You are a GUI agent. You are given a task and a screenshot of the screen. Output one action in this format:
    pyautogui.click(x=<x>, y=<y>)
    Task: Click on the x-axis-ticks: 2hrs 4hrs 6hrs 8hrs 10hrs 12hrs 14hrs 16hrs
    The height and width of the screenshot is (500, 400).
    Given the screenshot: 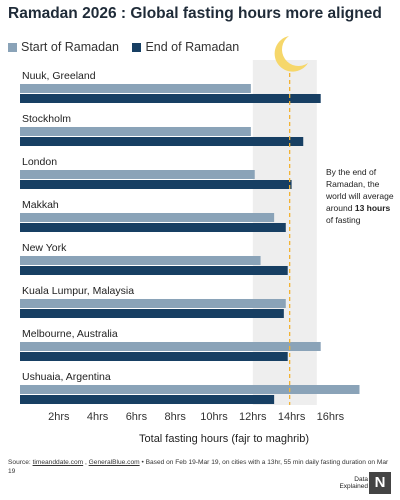 What is the action you would take?
    pyautogui.click(x=196, y=417)
    